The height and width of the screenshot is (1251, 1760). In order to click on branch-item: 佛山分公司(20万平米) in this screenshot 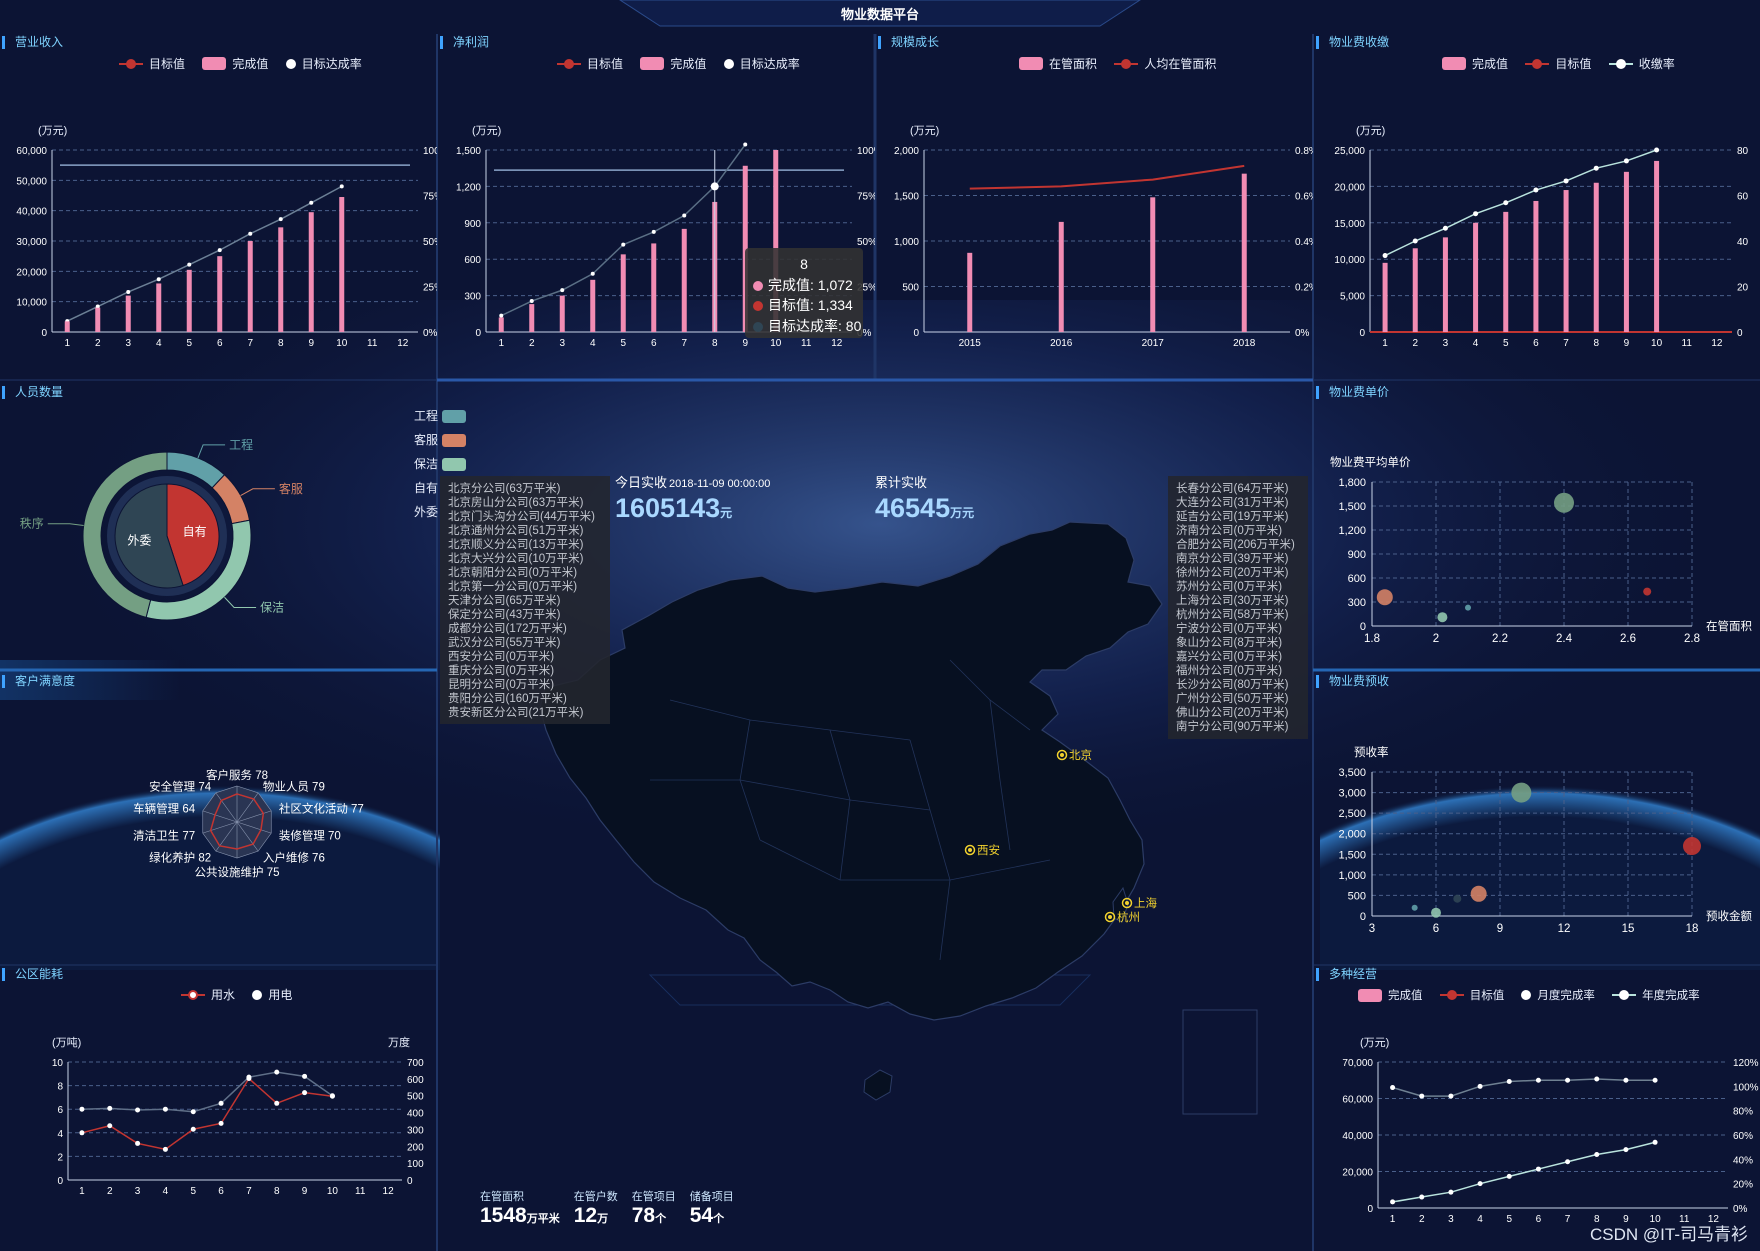, I will do `click(1232, 713)`.